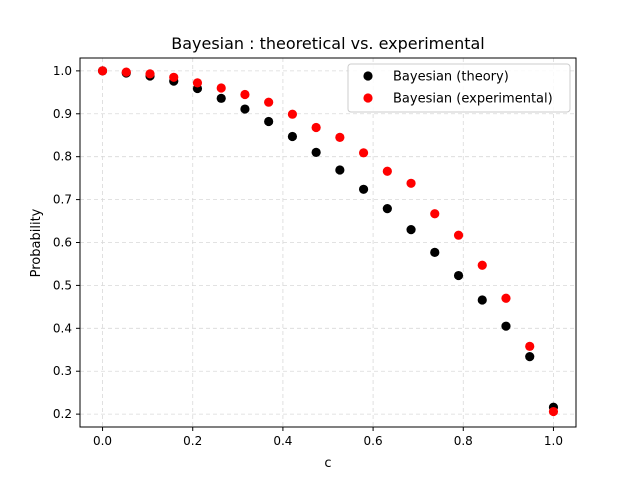  Describe the element at coordinates (36, 242) in the screenshot. I see `y-axis-label: Probability` at that location.